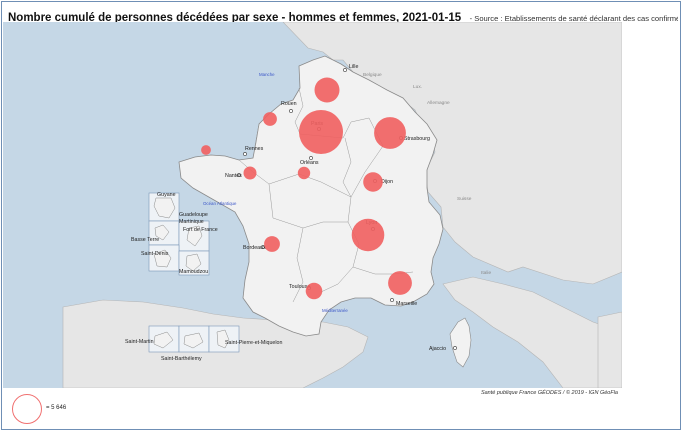 The width and height of the screenshot is (684, 433). I want to click on sea-labels: Manche Océan Atlantique Méditerranée, so click(275, 192).